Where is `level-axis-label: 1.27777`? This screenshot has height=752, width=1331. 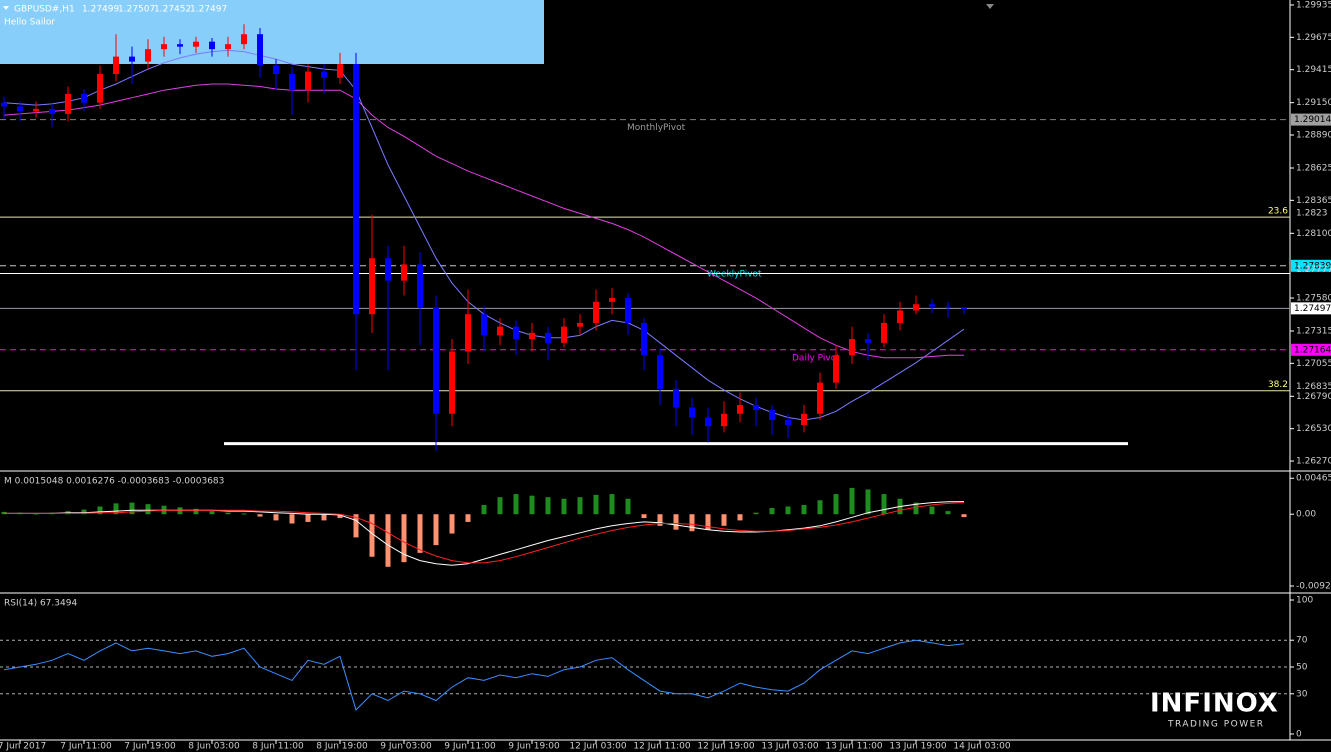 level-axis-label: 1.27777 is located at coordinates (1313, 270).